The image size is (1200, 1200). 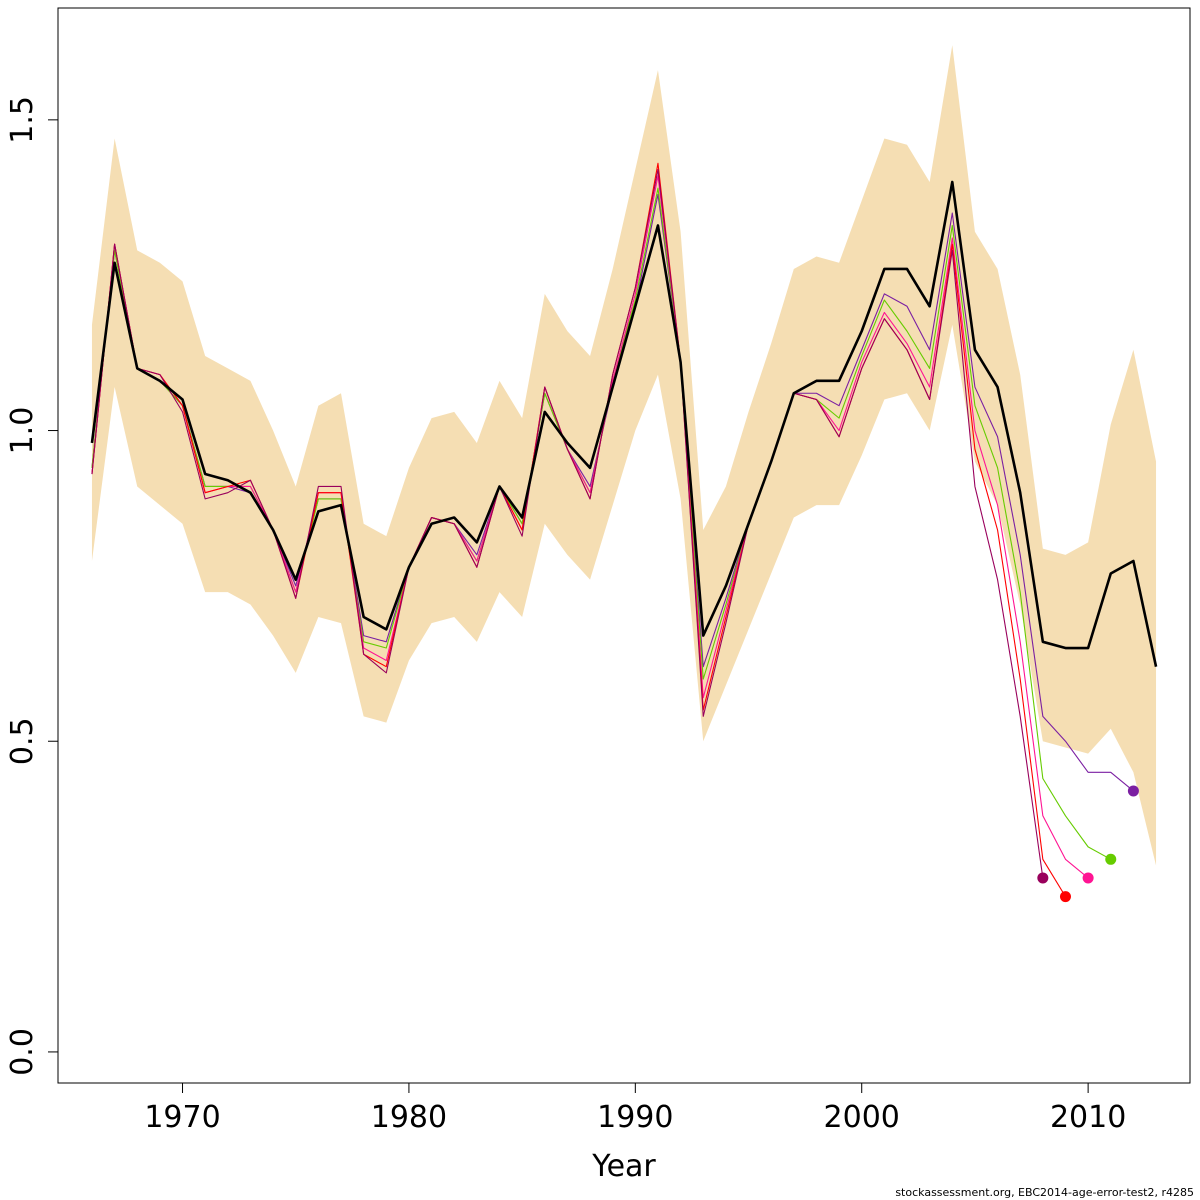 What do you see at coordinates (32, 586) in the screenshot?
I see `y-axis: 0.0 0.5 1.0 1.5` at bounding box center [32, 586].